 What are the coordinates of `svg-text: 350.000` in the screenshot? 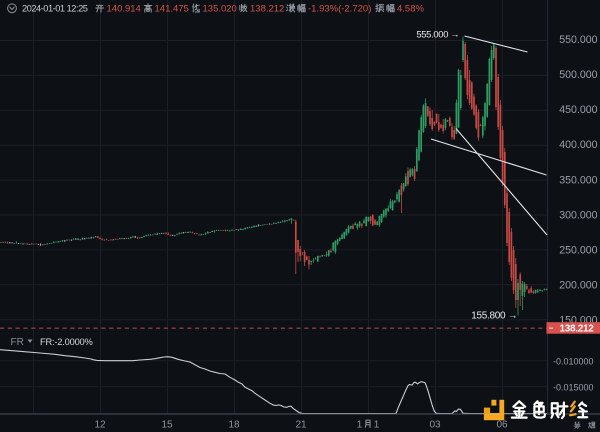 It's located at (578, 180).